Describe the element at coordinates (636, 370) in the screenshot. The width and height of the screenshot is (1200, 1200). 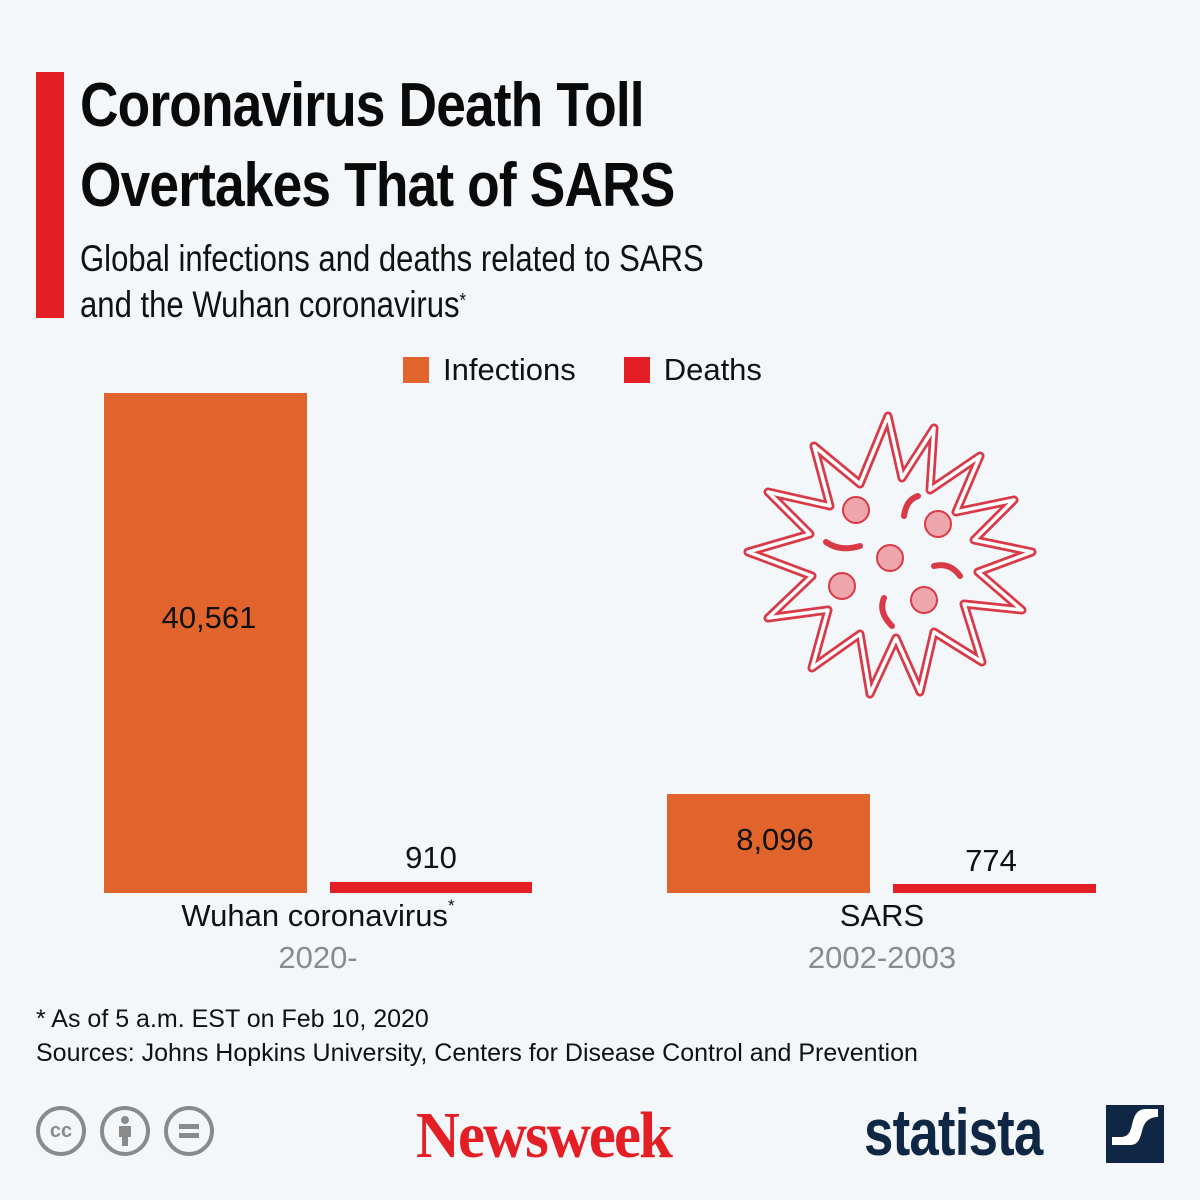
I see `deaths-swatch` at that location.